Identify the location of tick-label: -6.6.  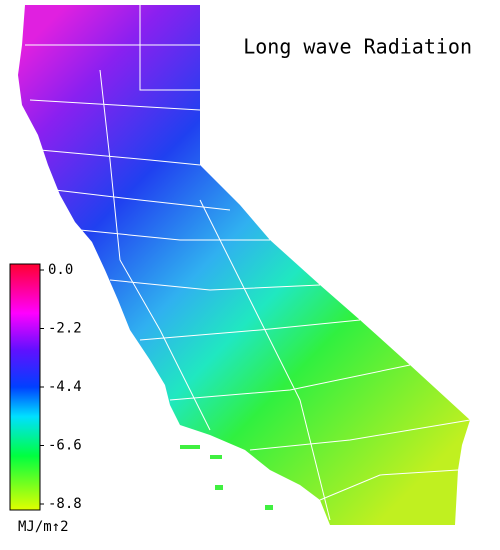
(65, 446).